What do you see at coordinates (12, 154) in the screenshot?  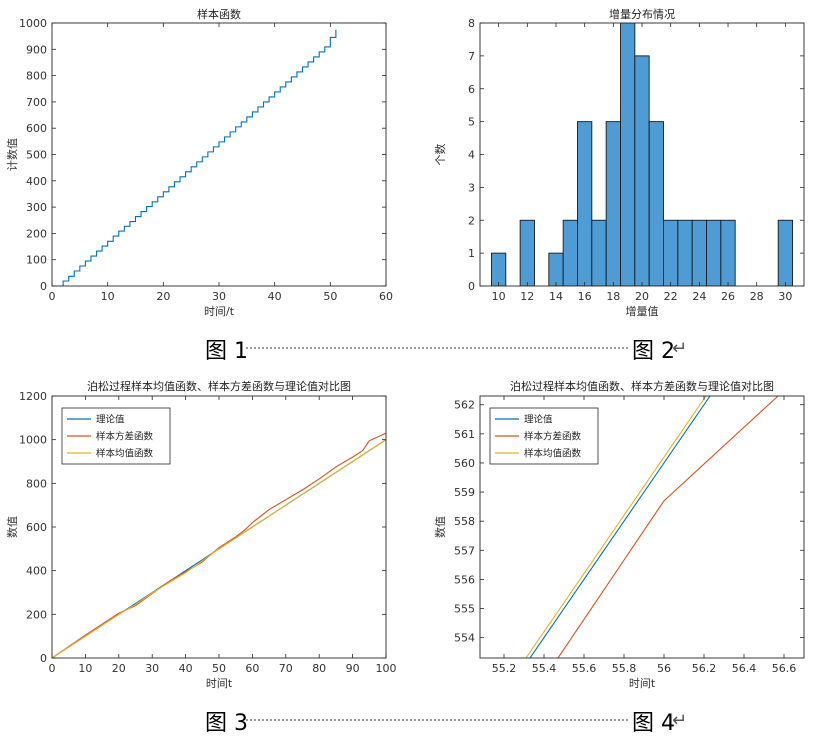 I see `y-axis-label: 计数值` at bounding box center [12, 154].